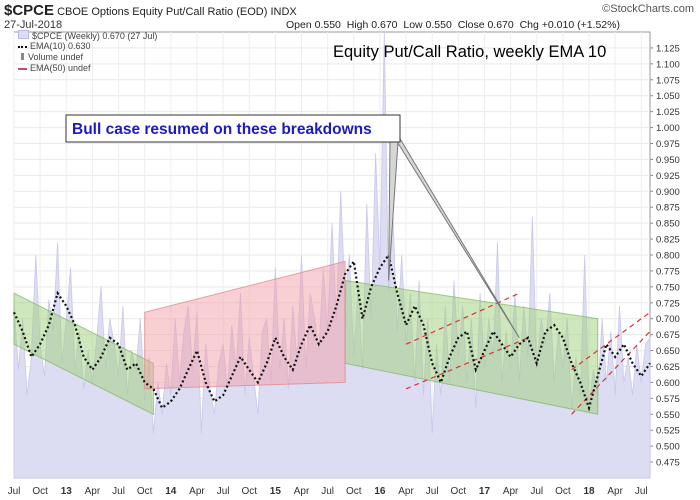 The height and width of the screenshot is (500, 700). I want to click on legend-series: $CPCE (Weekly) 0.670 (27 Jul), so click(87, 35).